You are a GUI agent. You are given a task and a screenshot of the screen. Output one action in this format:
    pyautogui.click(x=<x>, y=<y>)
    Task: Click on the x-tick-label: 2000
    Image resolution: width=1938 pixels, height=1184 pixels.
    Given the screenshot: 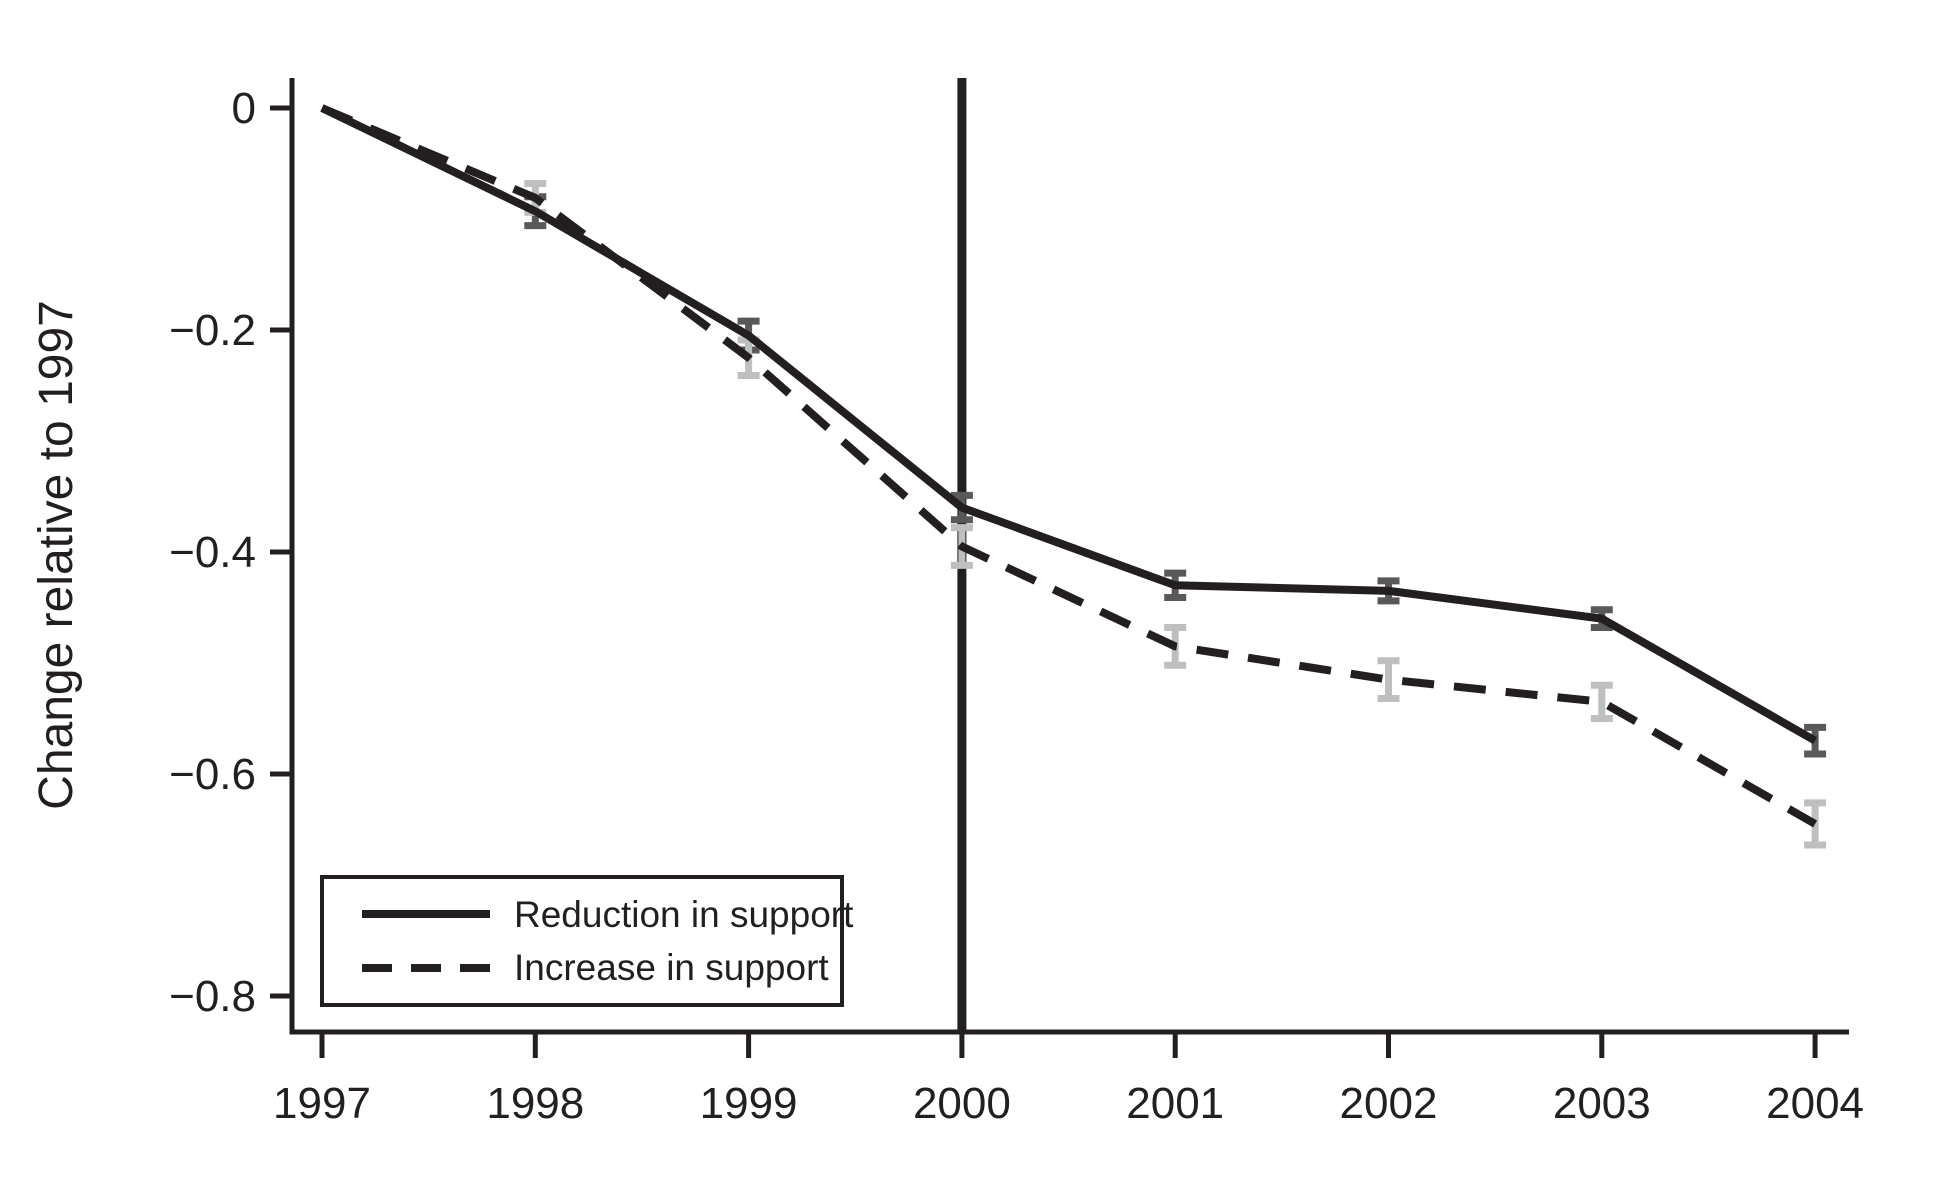 What is the action you would take?
    pyautogui.click(x=962, y=1103)
    